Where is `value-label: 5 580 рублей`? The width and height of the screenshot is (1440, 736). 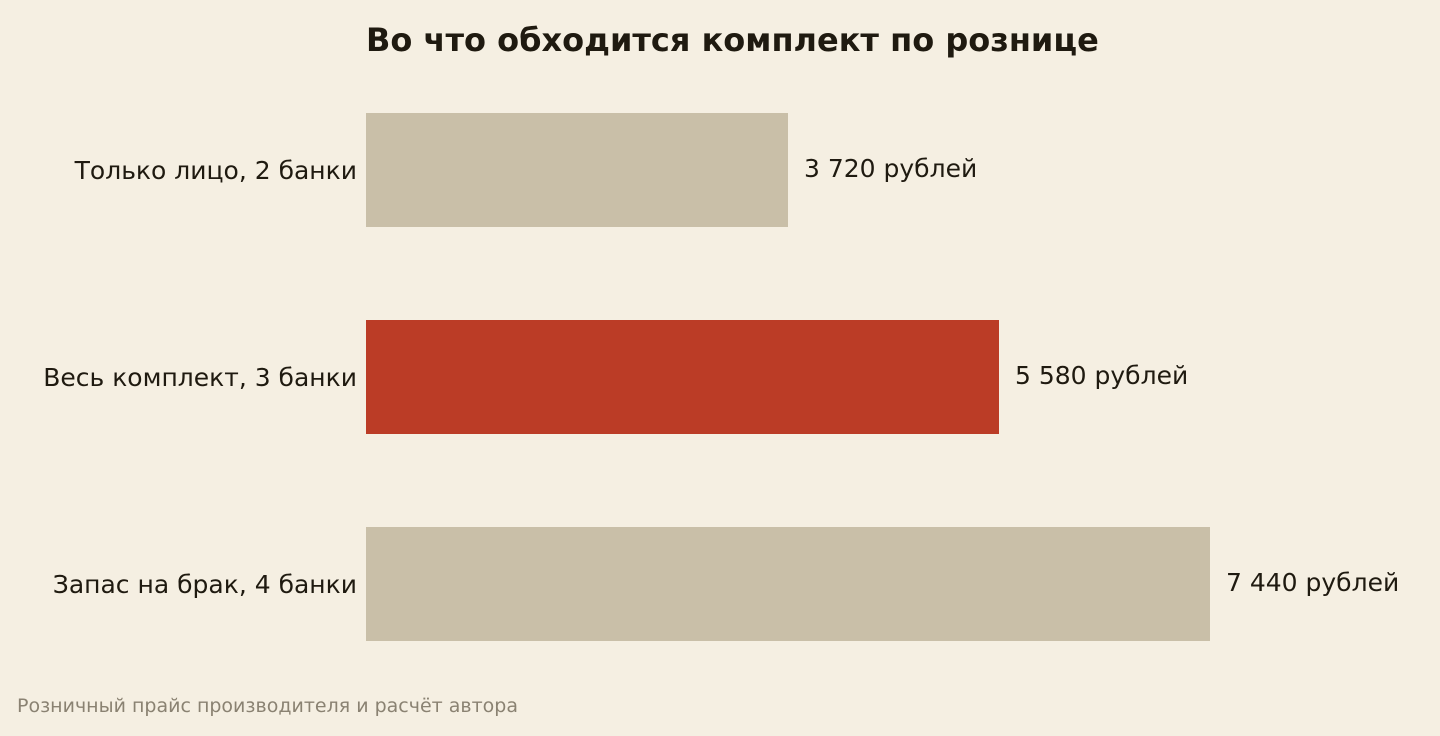 value-label: 5 580 рублей is located at coordinates (1101, 375).